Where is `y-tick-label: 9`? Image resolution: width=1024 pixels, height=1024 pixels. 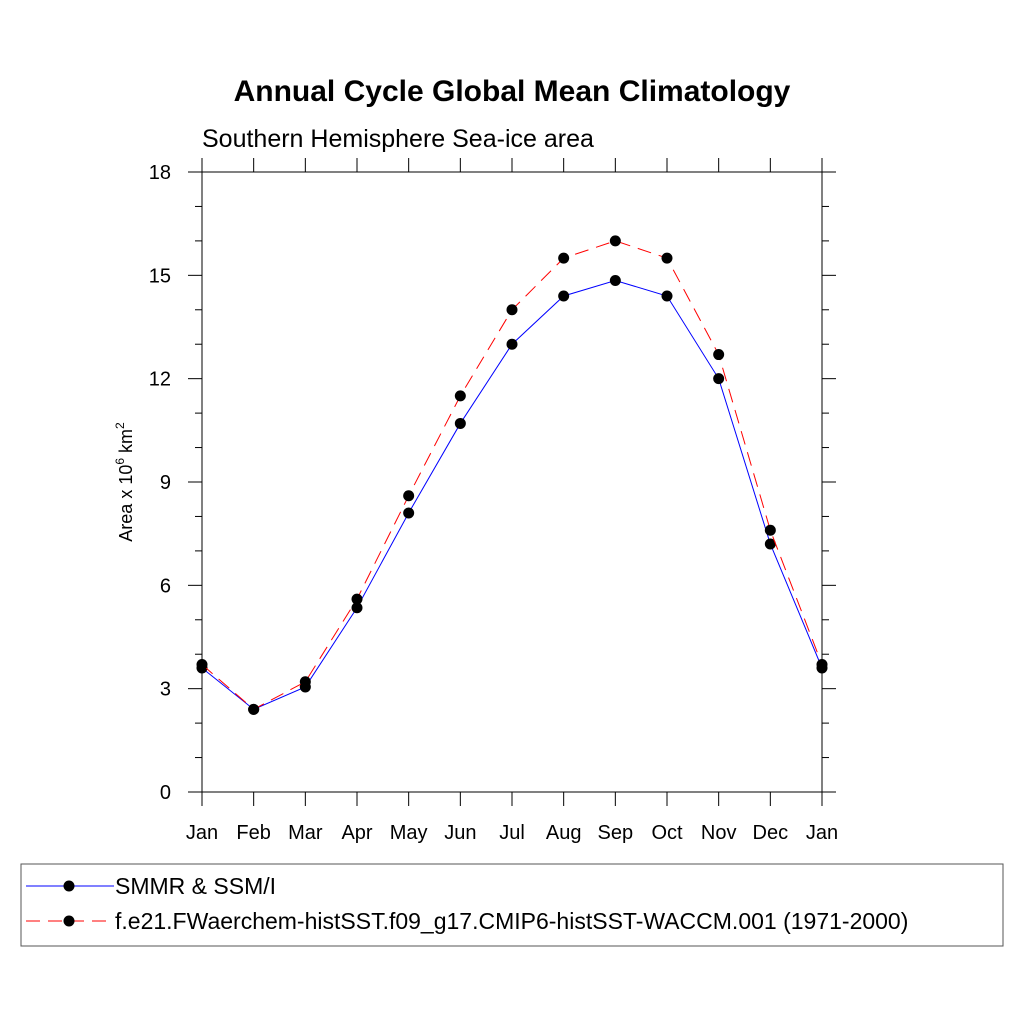
y-tick-label: 9 is located at coordinates (165, 483).